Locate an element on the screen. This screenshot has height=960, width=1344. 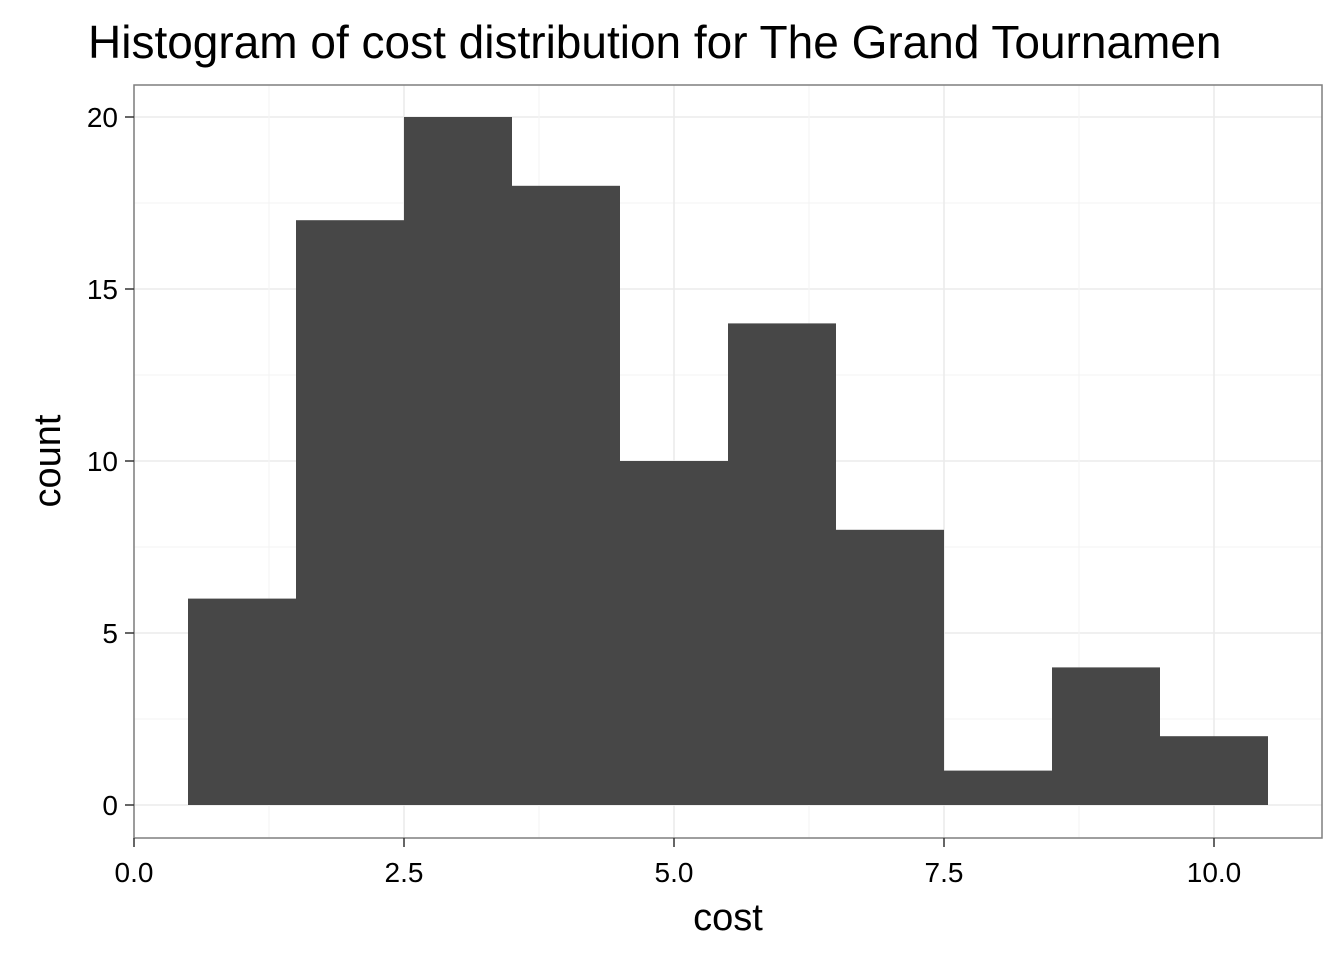
x-axis-title: cost is located at coordinates (728, 918).